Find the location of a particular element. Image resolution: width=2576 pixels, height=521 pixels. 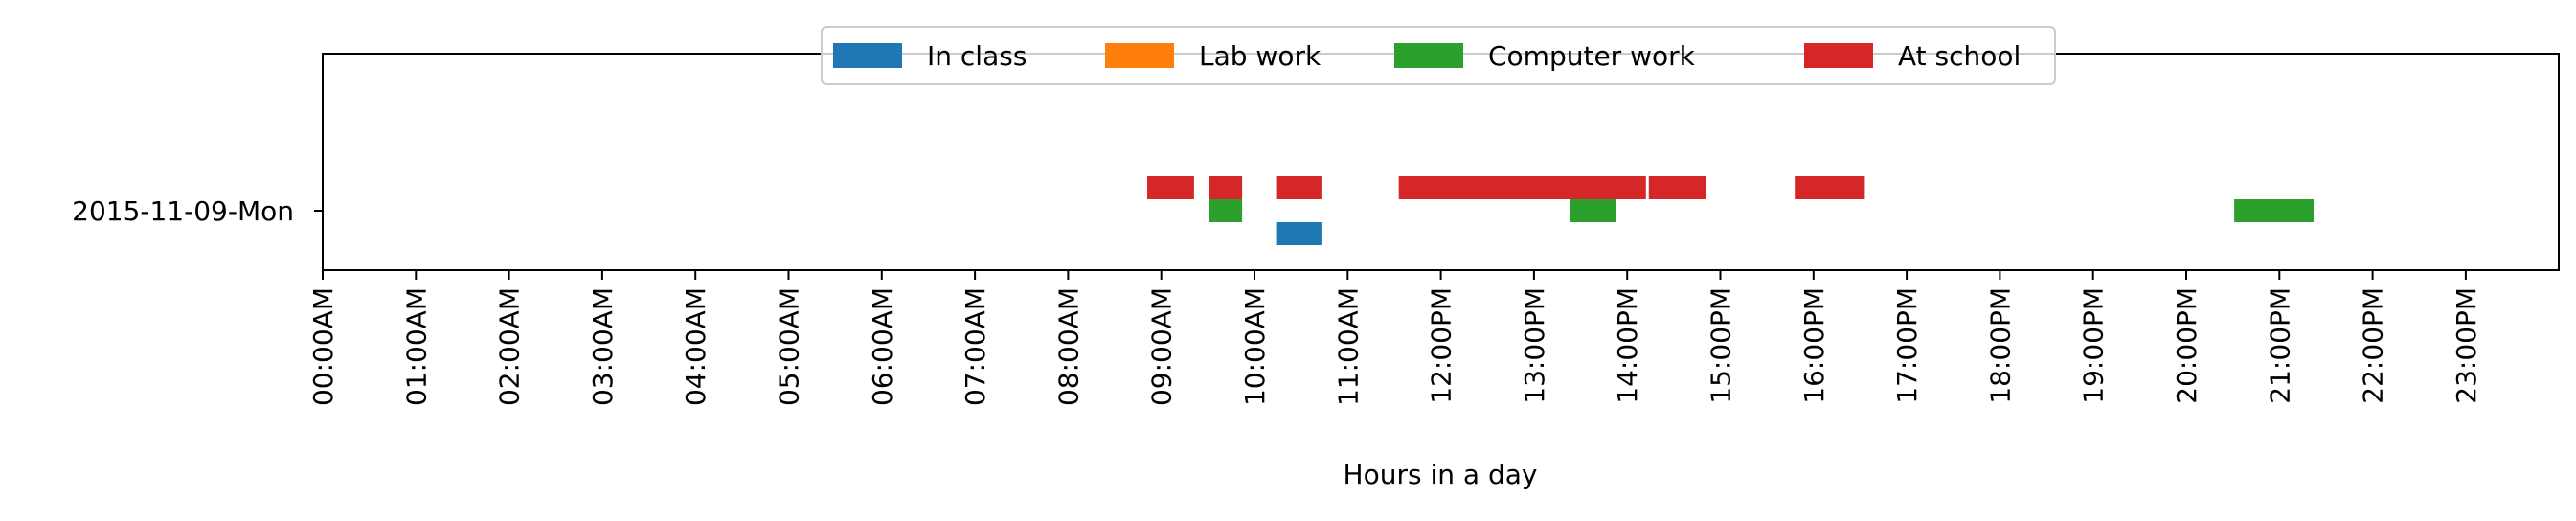

bars-layer is located at coordinates (1730, 210).